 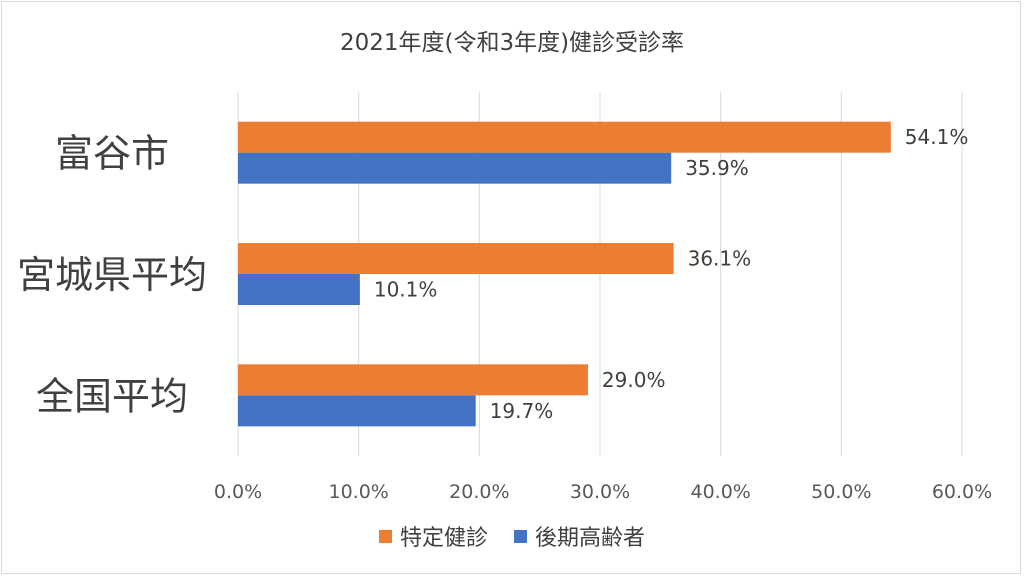 I want to click on x-tick-labels: 0.0% 10.0% 20.0% 30.0% 40.0% 50.0% 60.0%, so click(x=603, y=492).